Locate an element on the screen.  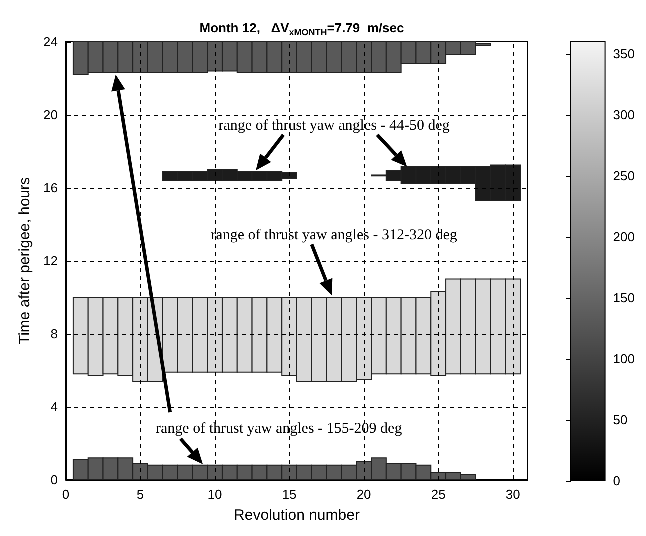
color-bar-label: 200 is located at coordinates (624, 237).